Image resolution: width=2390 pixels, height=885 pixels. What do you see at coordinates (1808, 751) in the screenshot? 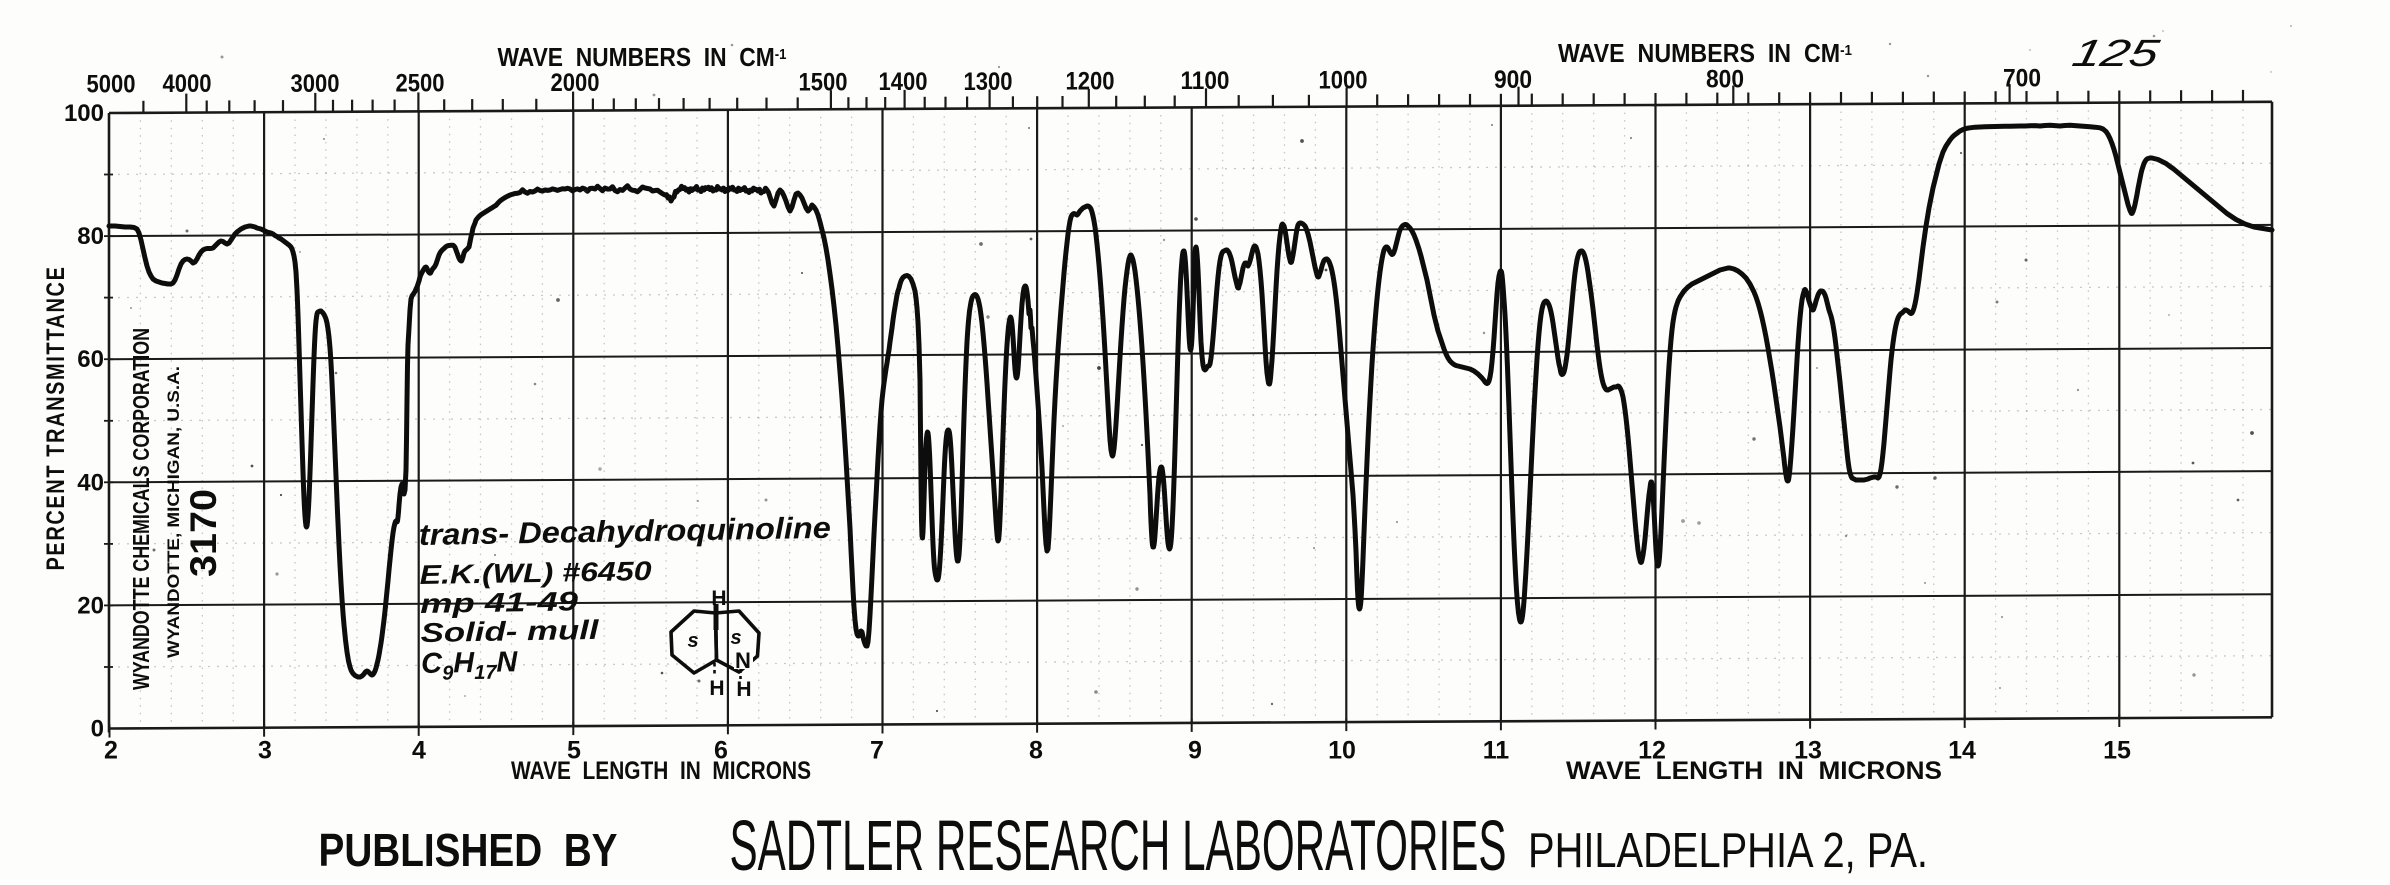
I see `svg-text: 13` at bounding box center [1808, 751].